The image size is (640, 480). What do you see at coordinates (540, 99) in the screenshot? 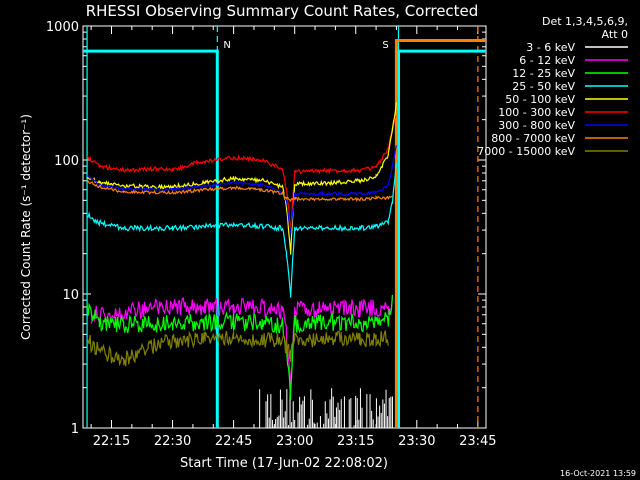
I see `legend-entry-label: 50 - 100 keV` at bounding box center [540, 99].